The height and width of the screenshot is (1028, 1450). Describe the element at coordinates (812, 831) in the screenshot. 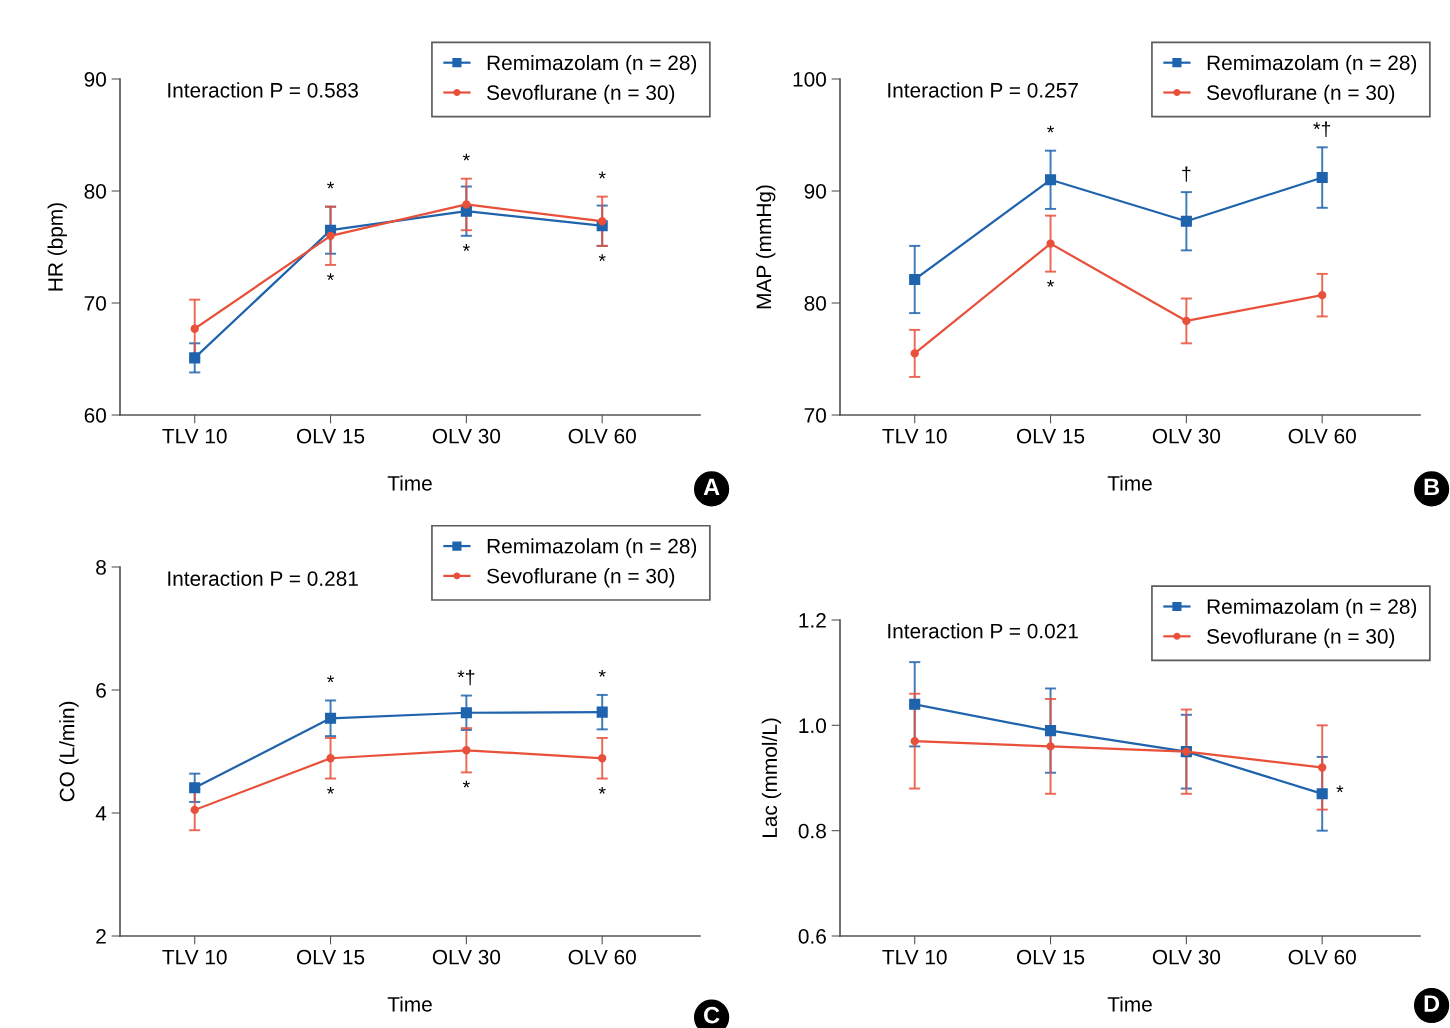

I see `y-tick-label: 0.8` at that location.